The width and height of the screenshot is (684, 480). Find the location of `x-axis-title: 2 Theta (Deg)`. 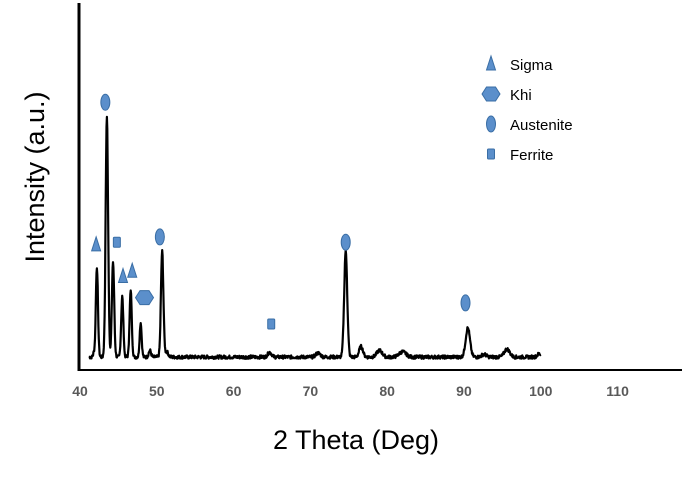

x-axis-title: 2 Theta (Deg) is located at coordinates (356, 440).